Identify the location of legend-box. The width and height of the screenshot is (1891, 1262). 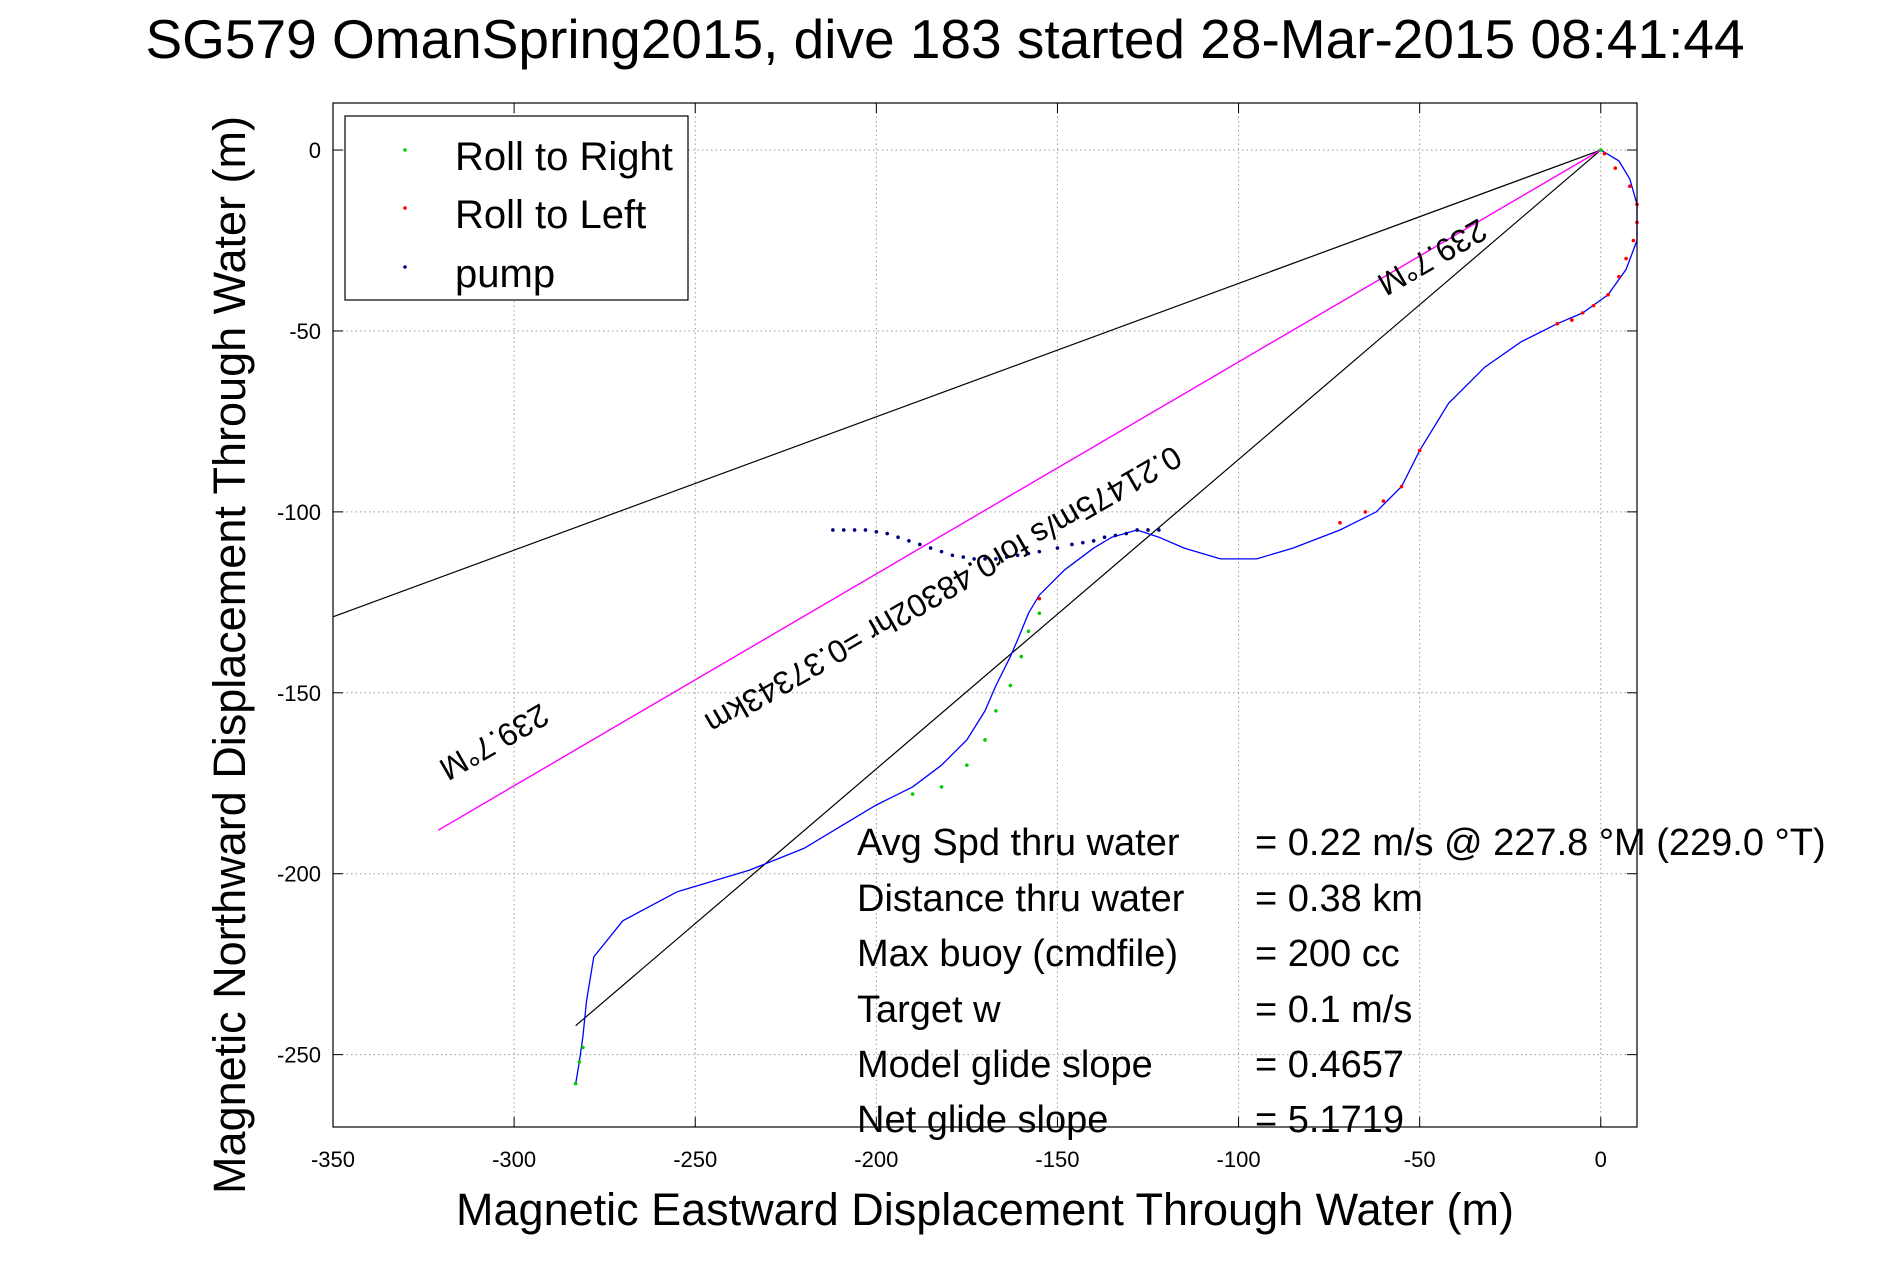
(516, 208).